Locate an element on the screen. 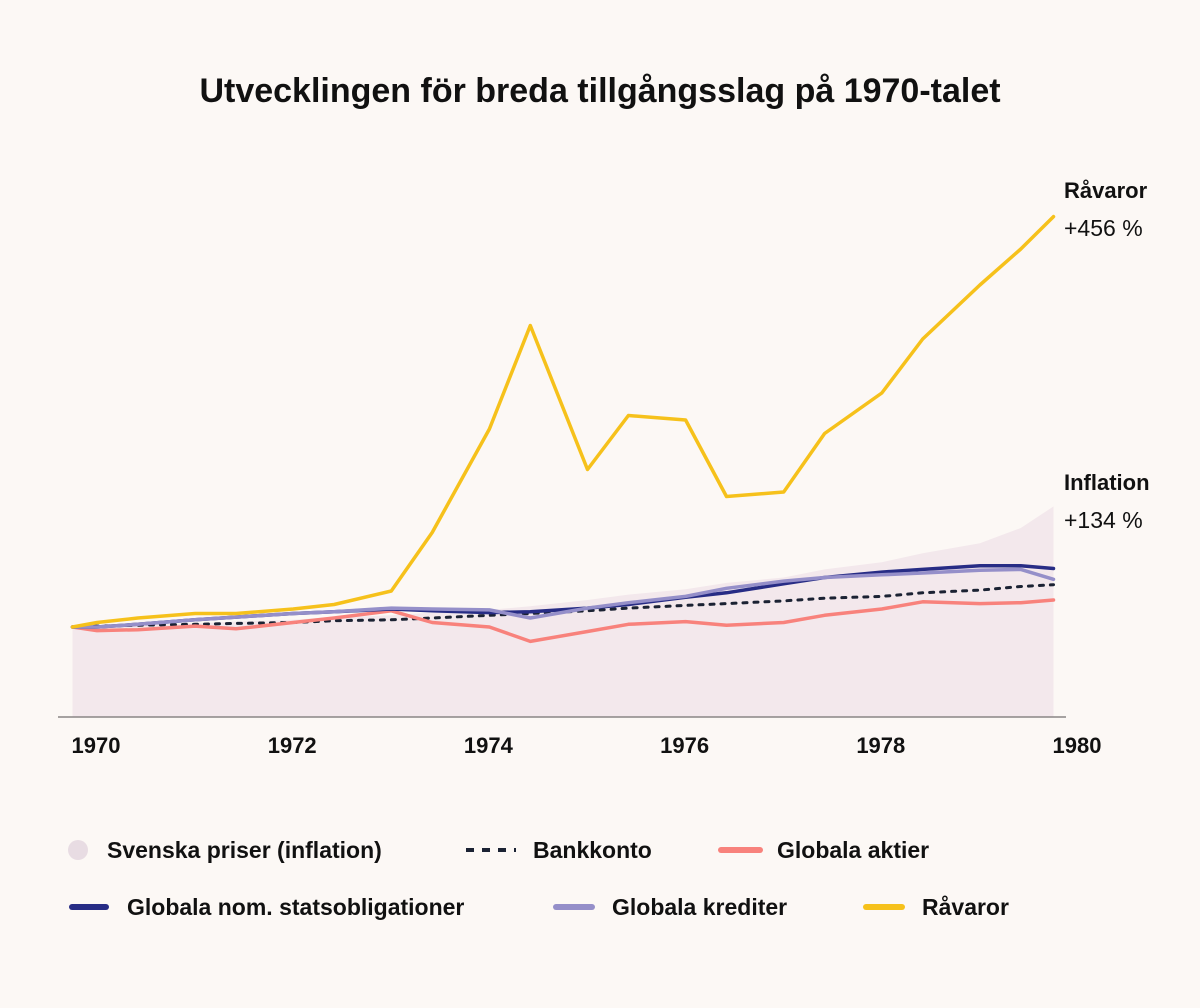 Image resolution: width=1200 pixels, height=1008 pixels. x-tick-label-1980: 1980 is located at coordinates (1077, 745).